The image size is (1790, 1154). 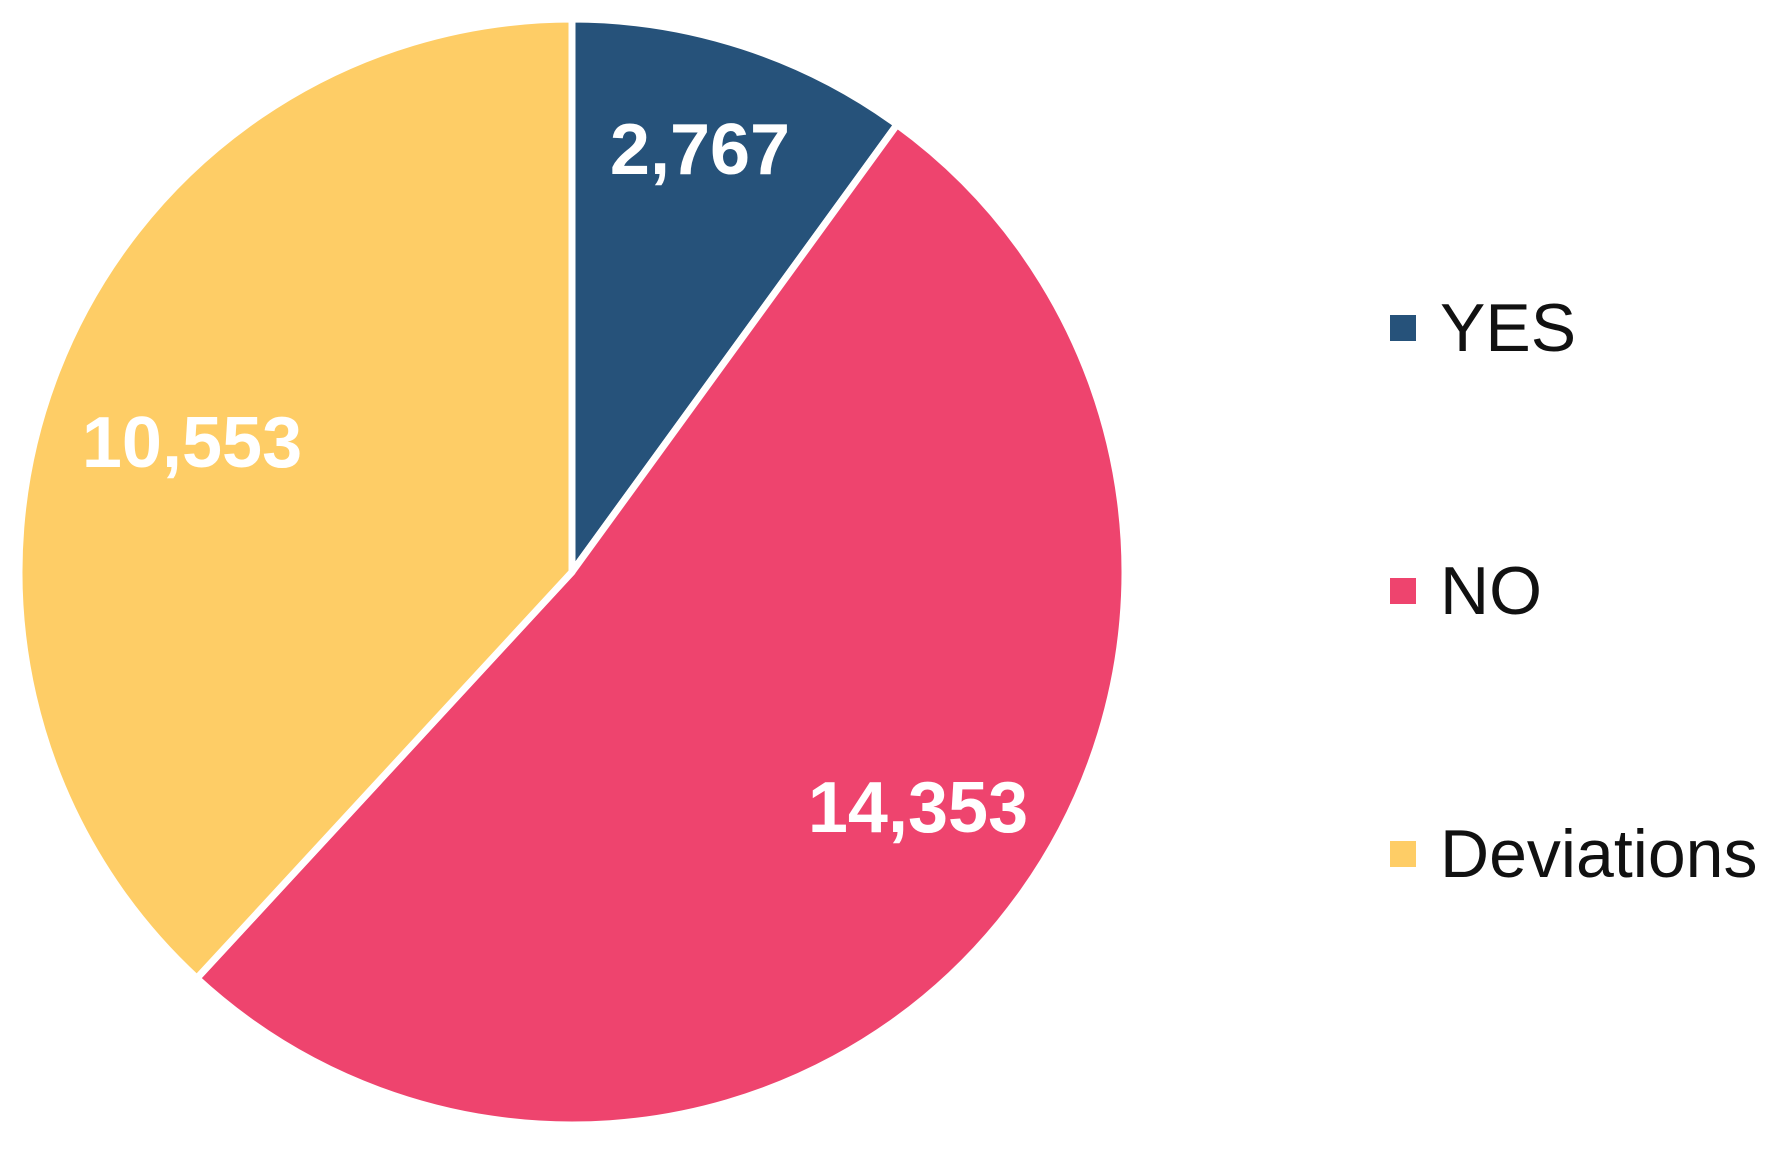 I want to click on legend-label-no: NO, so click(x=1491, y=591).